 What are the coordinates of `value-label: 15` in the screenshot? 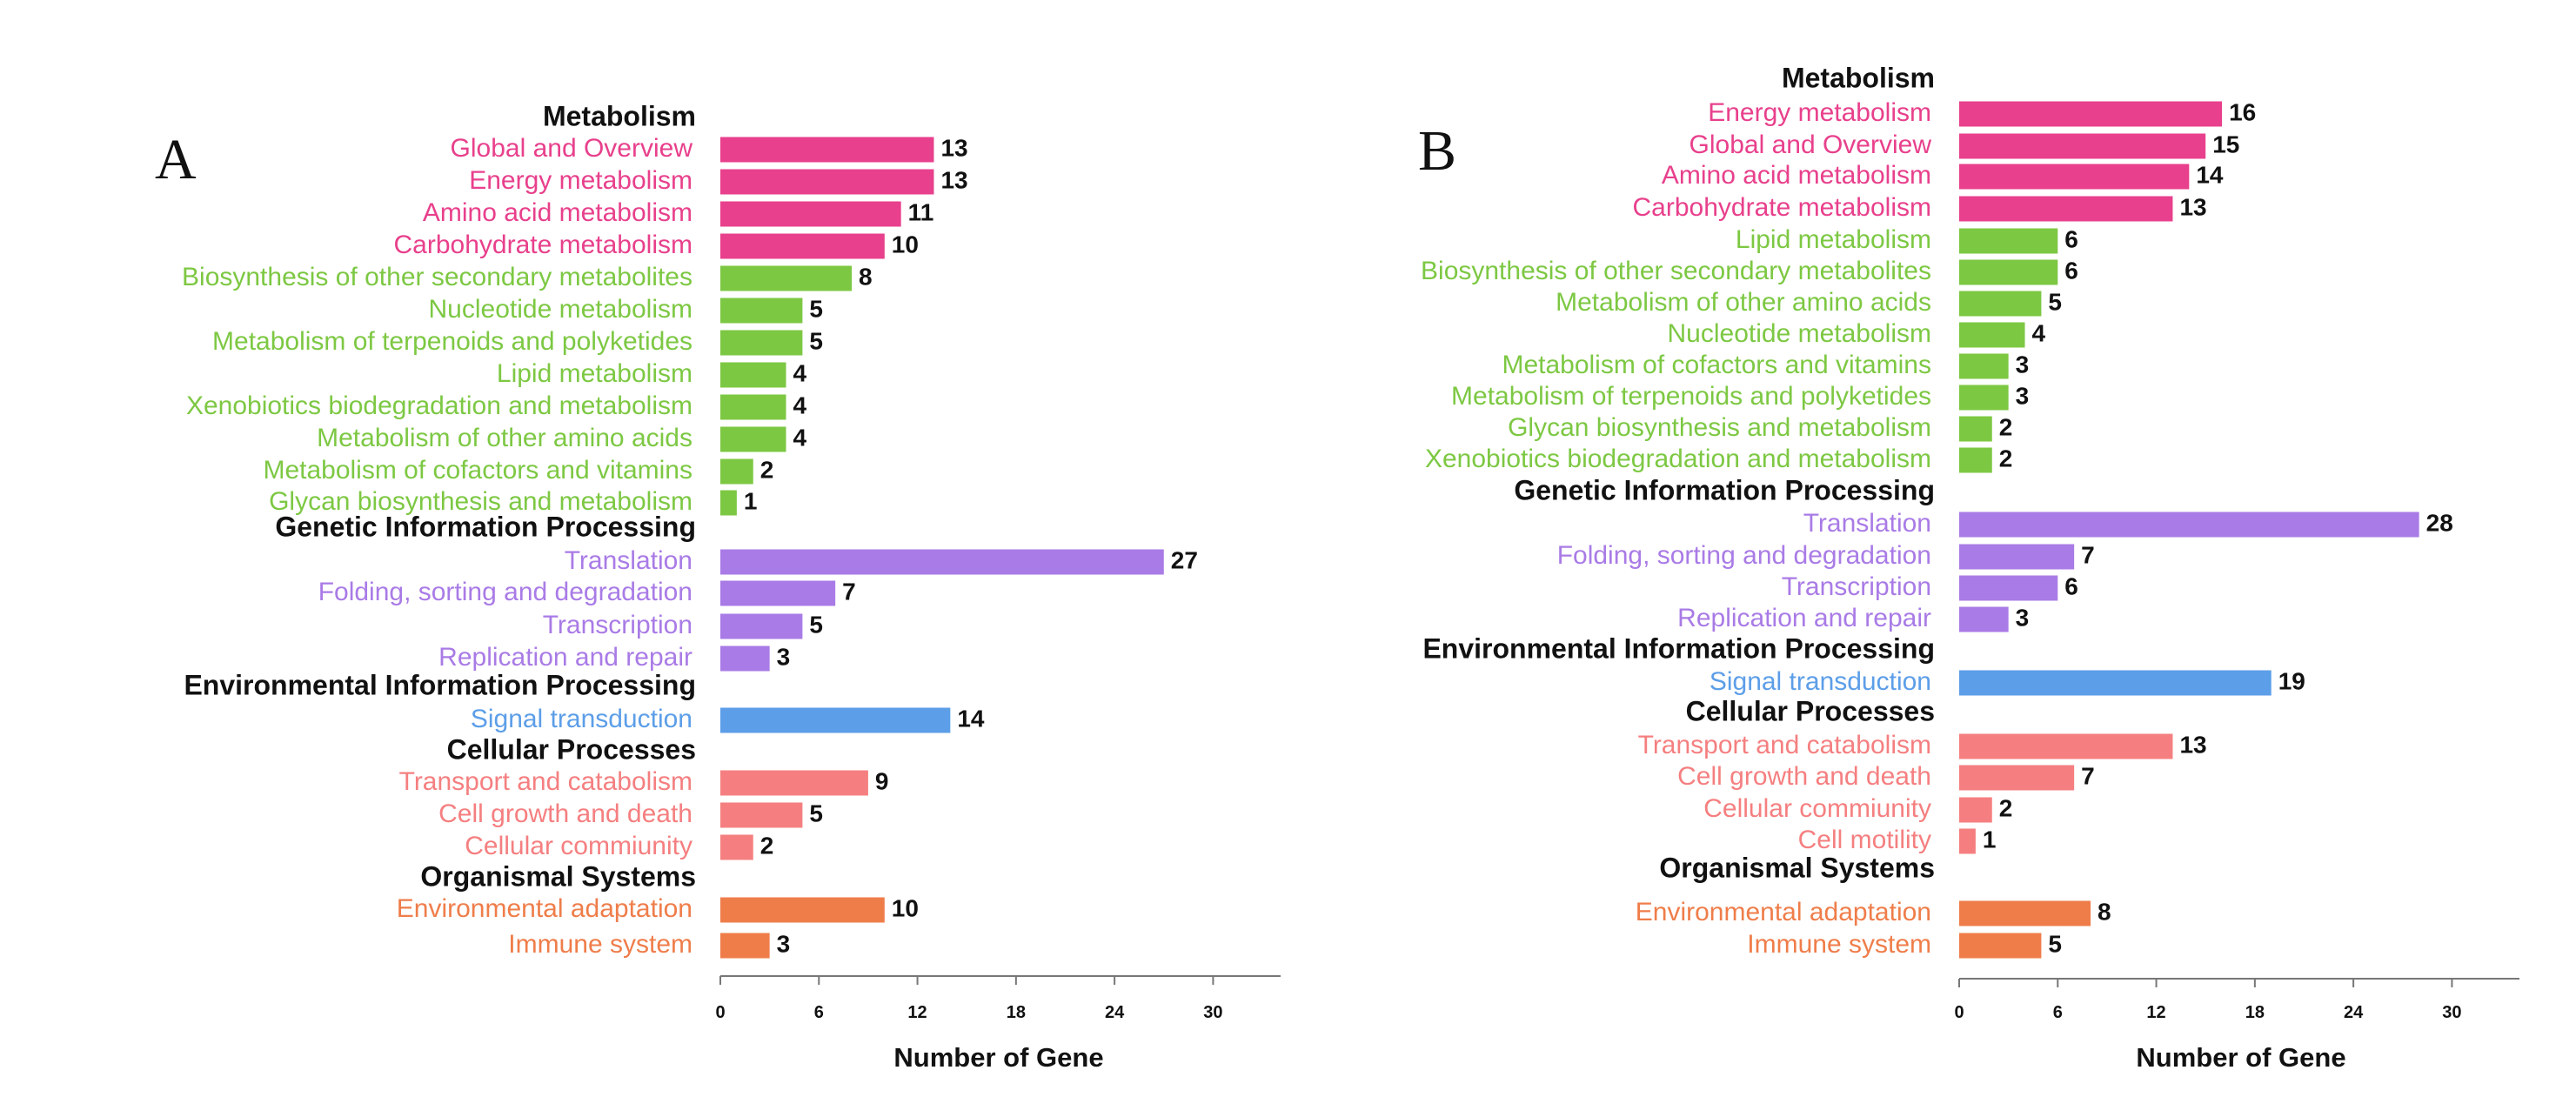 It's located at (2225, 143).